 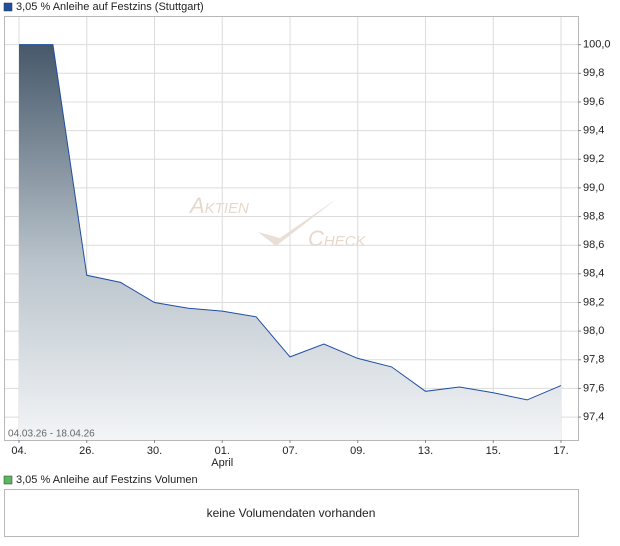 I want to click on x-tick-label: 17., so click(x=560, y=451).